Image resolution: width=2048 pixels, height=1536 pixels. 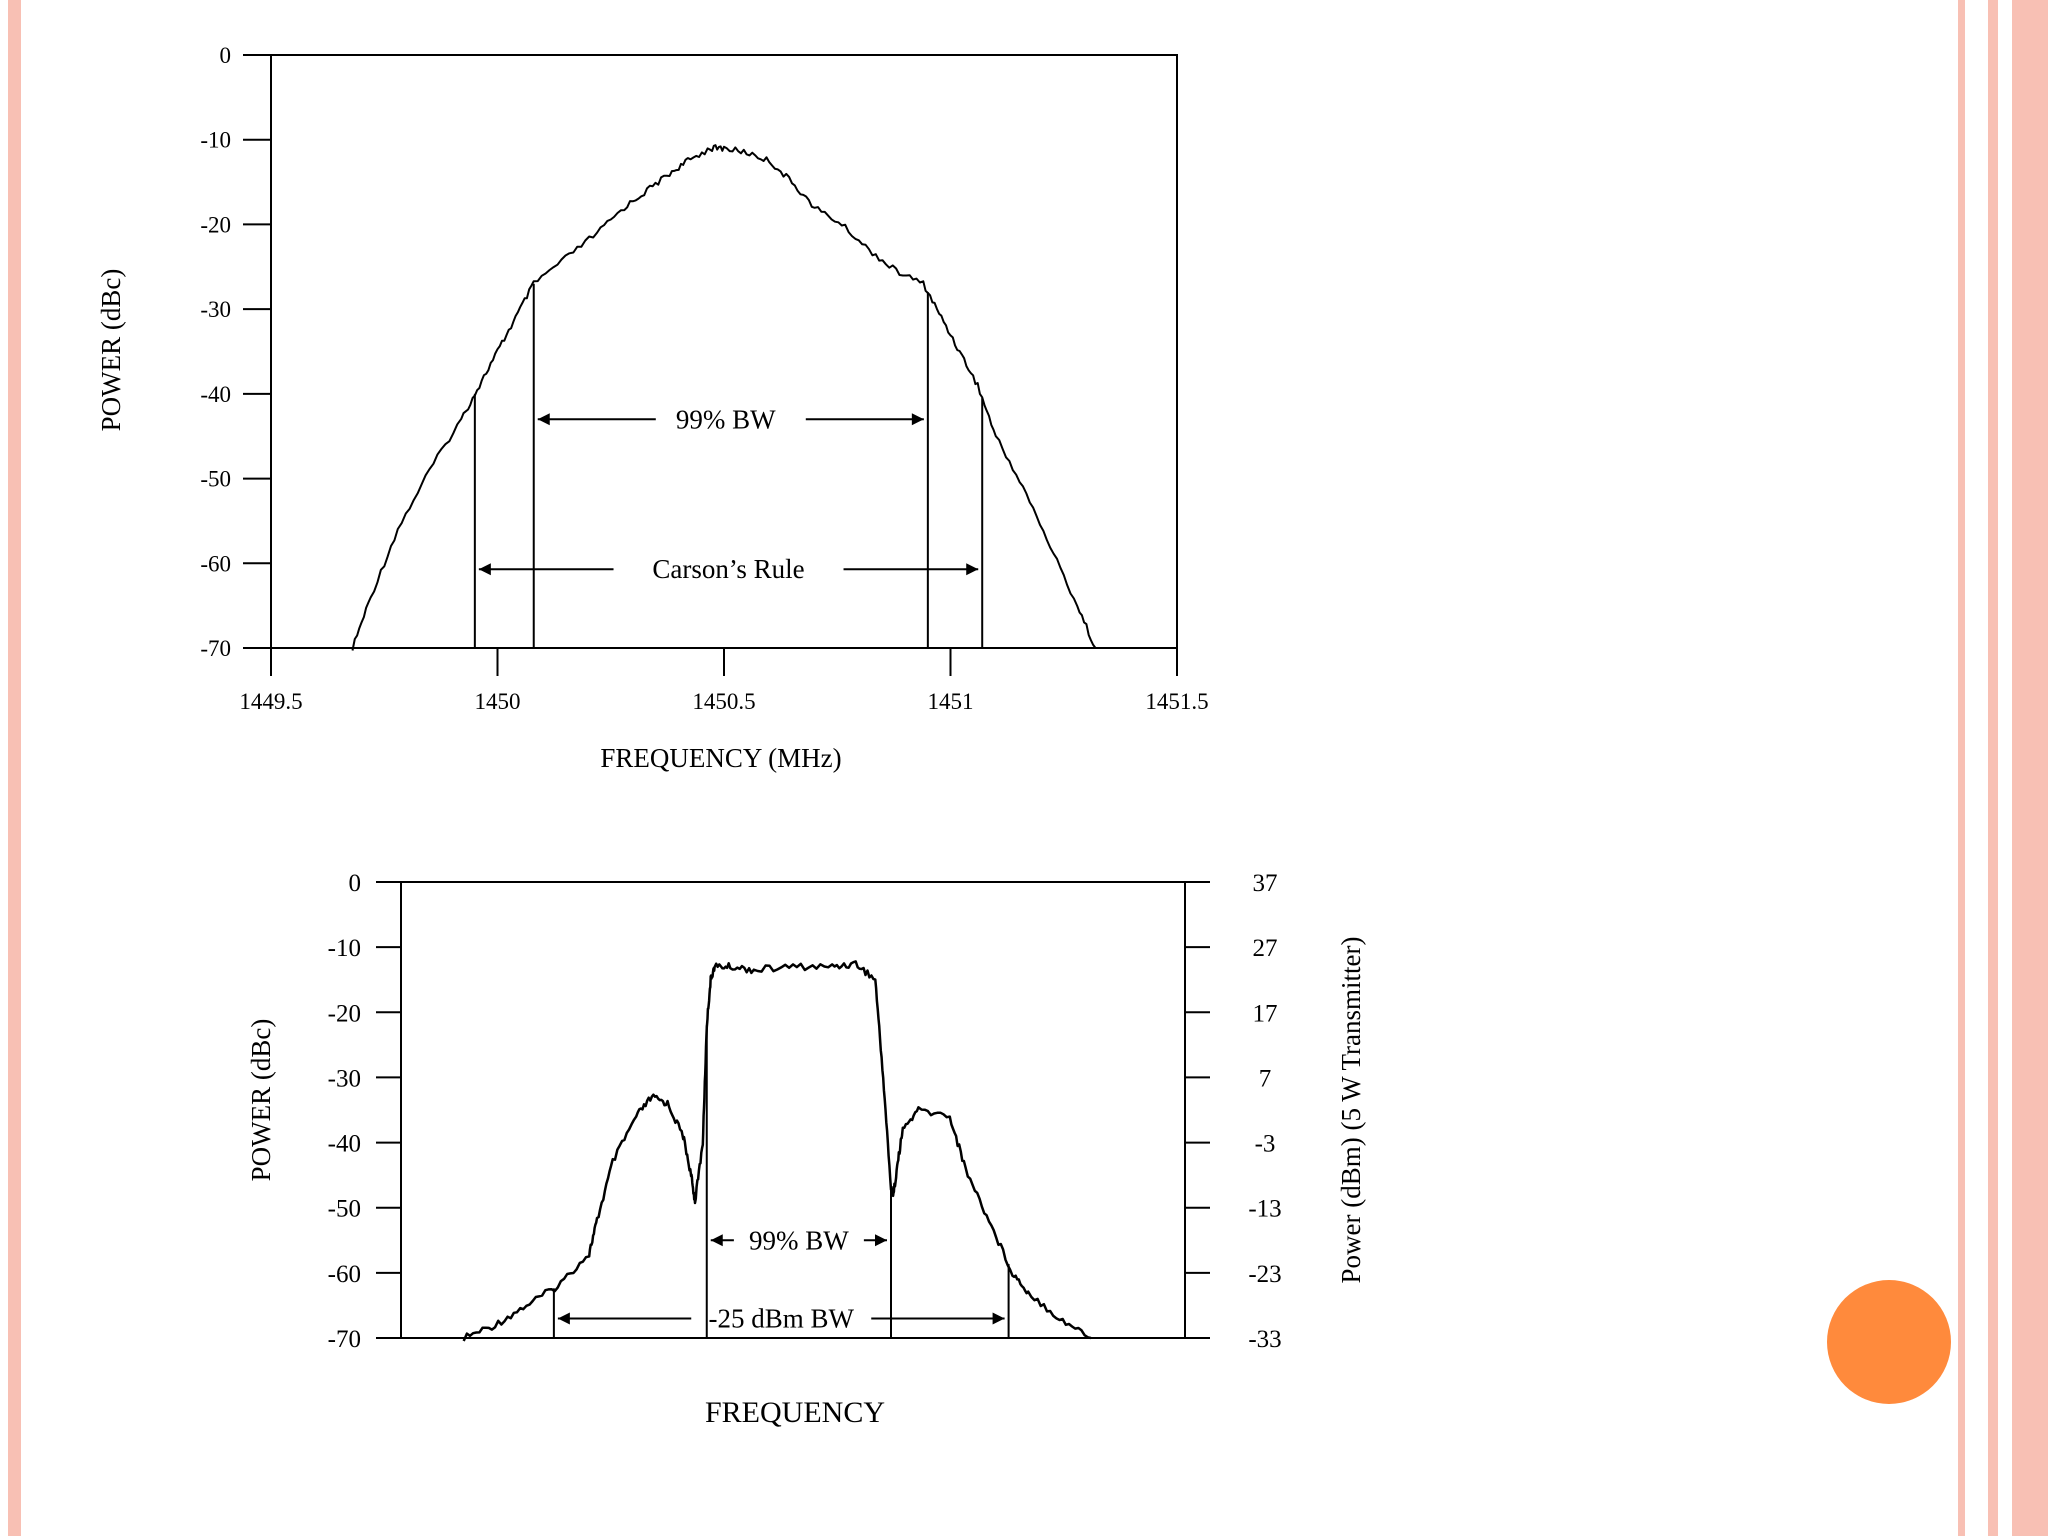 What do you see at coordinates (795, 1412) in the screenshot?
I see `chart2-x-axis-title: FREQUENCY` at bounding box center [795, 1412].